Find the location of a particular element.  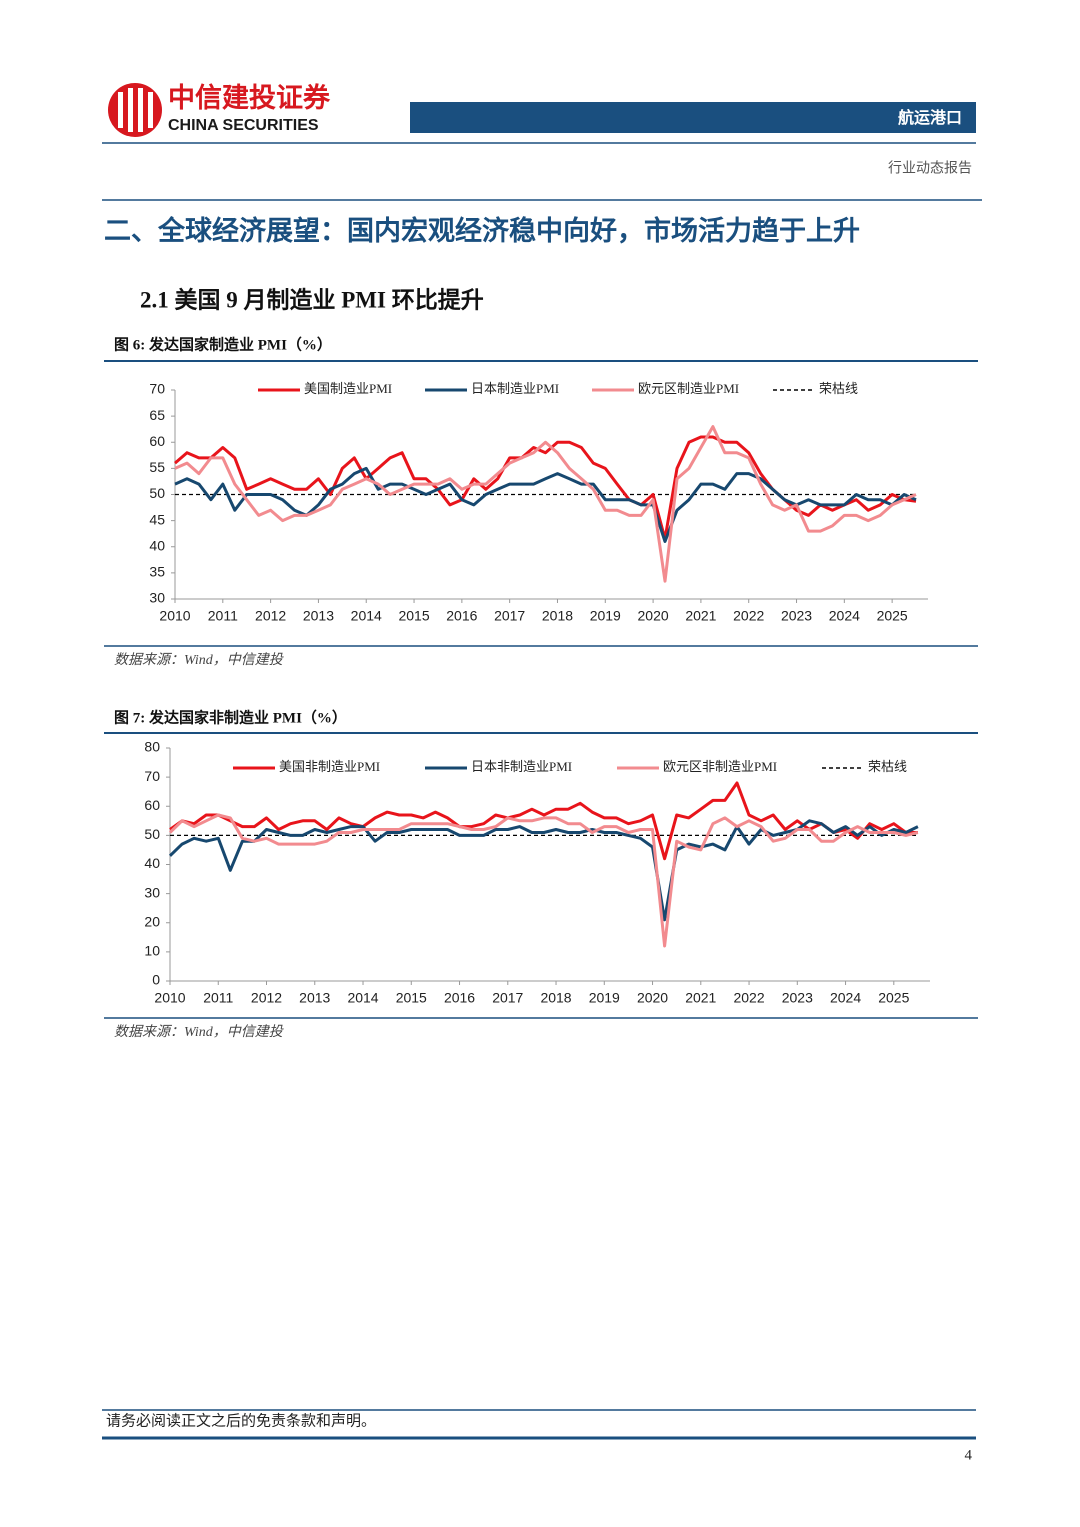

report-type: 行业动态报告 is located at coordinates (930, 168).